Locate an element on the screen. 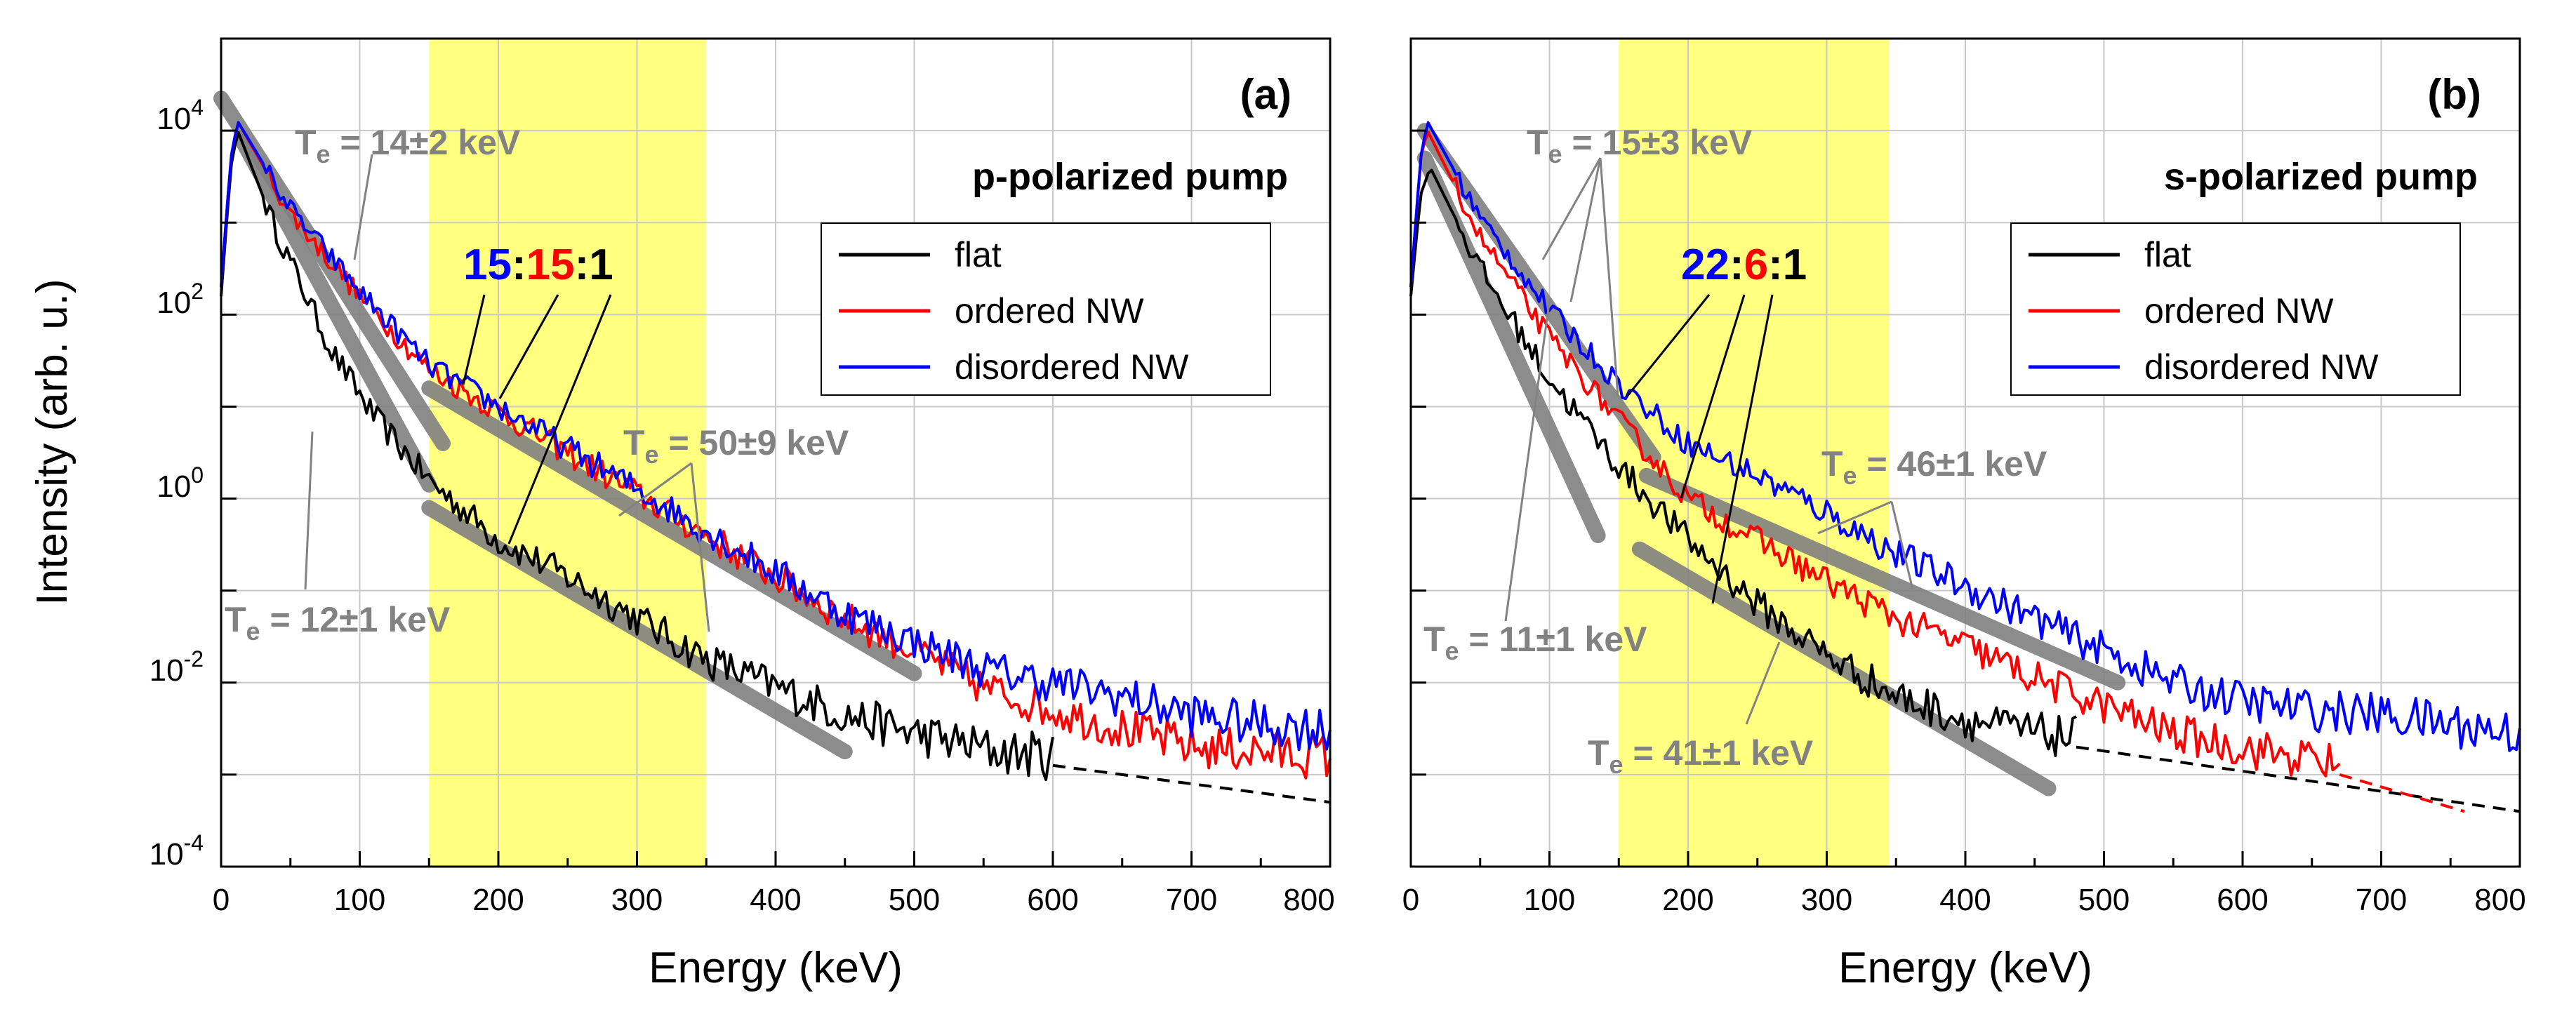 The width and height of the screenshot is (2576, 1021). y-tick-label: 10⁴ is located at coordinates (181, 115).